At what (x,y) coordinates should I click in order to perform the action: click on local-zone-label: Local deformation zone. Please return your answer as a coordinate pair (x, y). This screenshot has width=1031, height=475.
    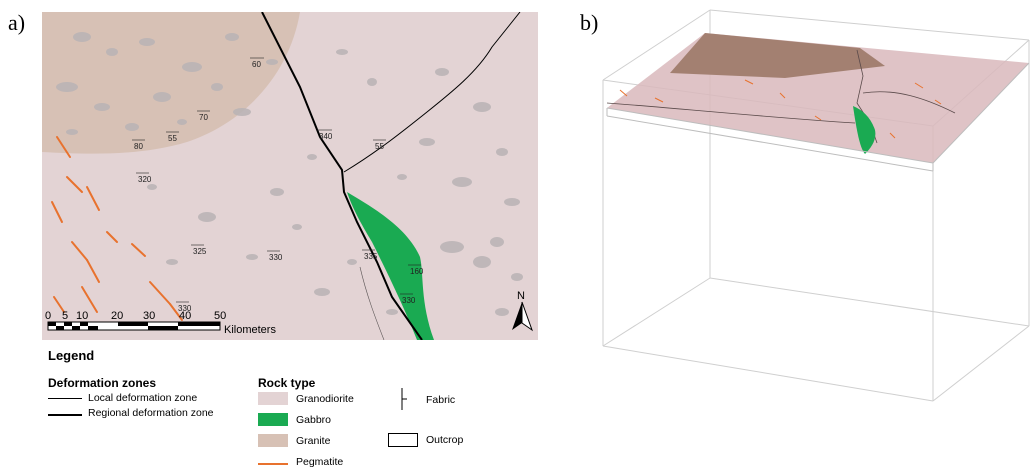
    Looking at the image, I should click on (143, 398).